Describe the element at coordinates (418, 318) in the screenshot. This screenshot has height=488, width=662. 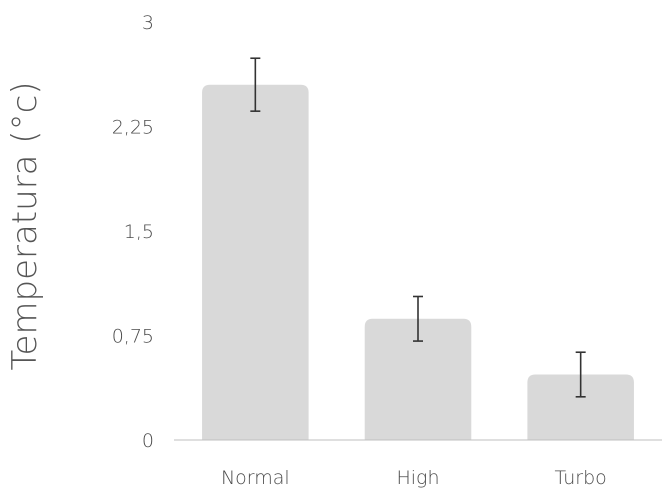
I see `error-bar-high` at that location.